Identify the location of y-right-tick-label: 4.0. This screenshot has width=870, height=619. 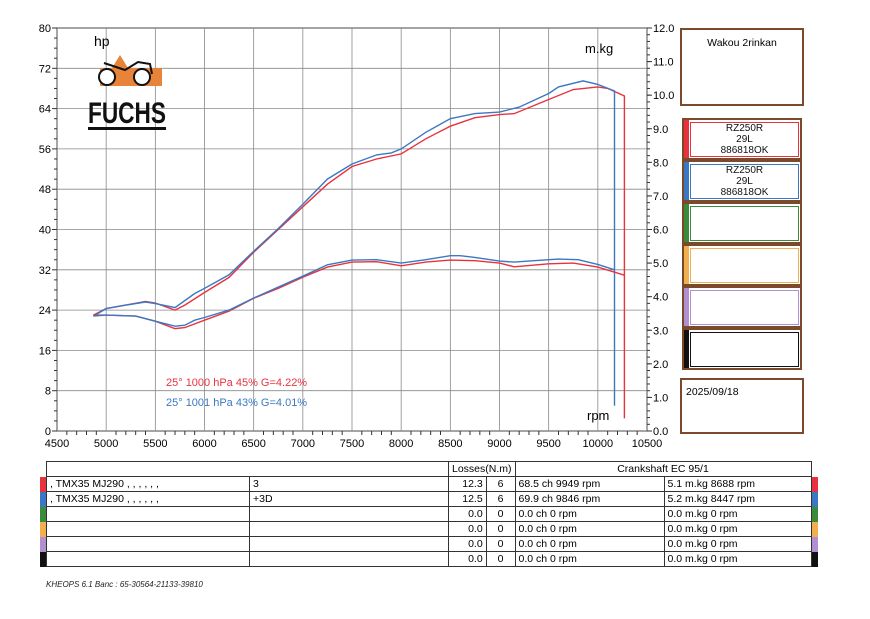
(660, 298).